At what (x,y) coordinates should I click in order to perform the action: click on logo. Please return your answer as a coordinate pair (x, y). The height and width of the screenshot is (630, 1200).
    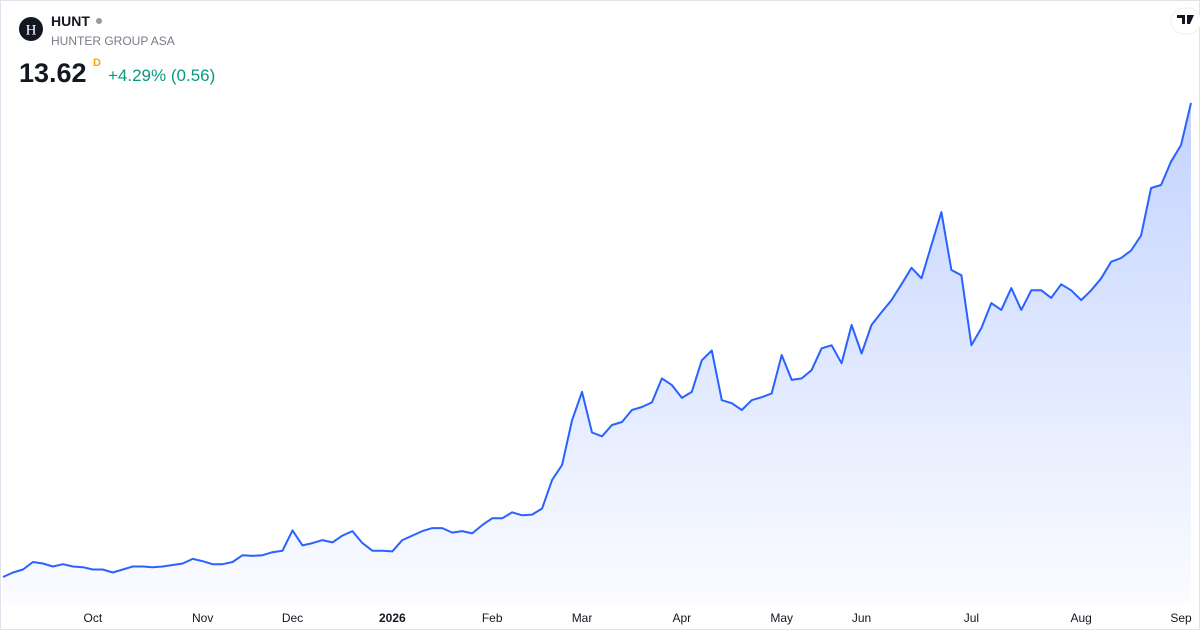
    Looking at the image, I should click on (31, 29).